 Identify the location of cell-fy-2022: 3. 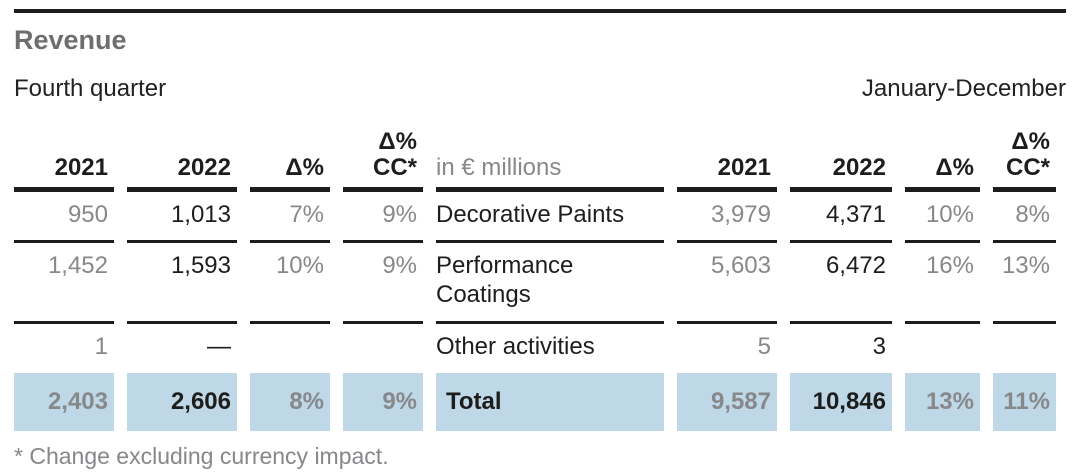
(879, 347).